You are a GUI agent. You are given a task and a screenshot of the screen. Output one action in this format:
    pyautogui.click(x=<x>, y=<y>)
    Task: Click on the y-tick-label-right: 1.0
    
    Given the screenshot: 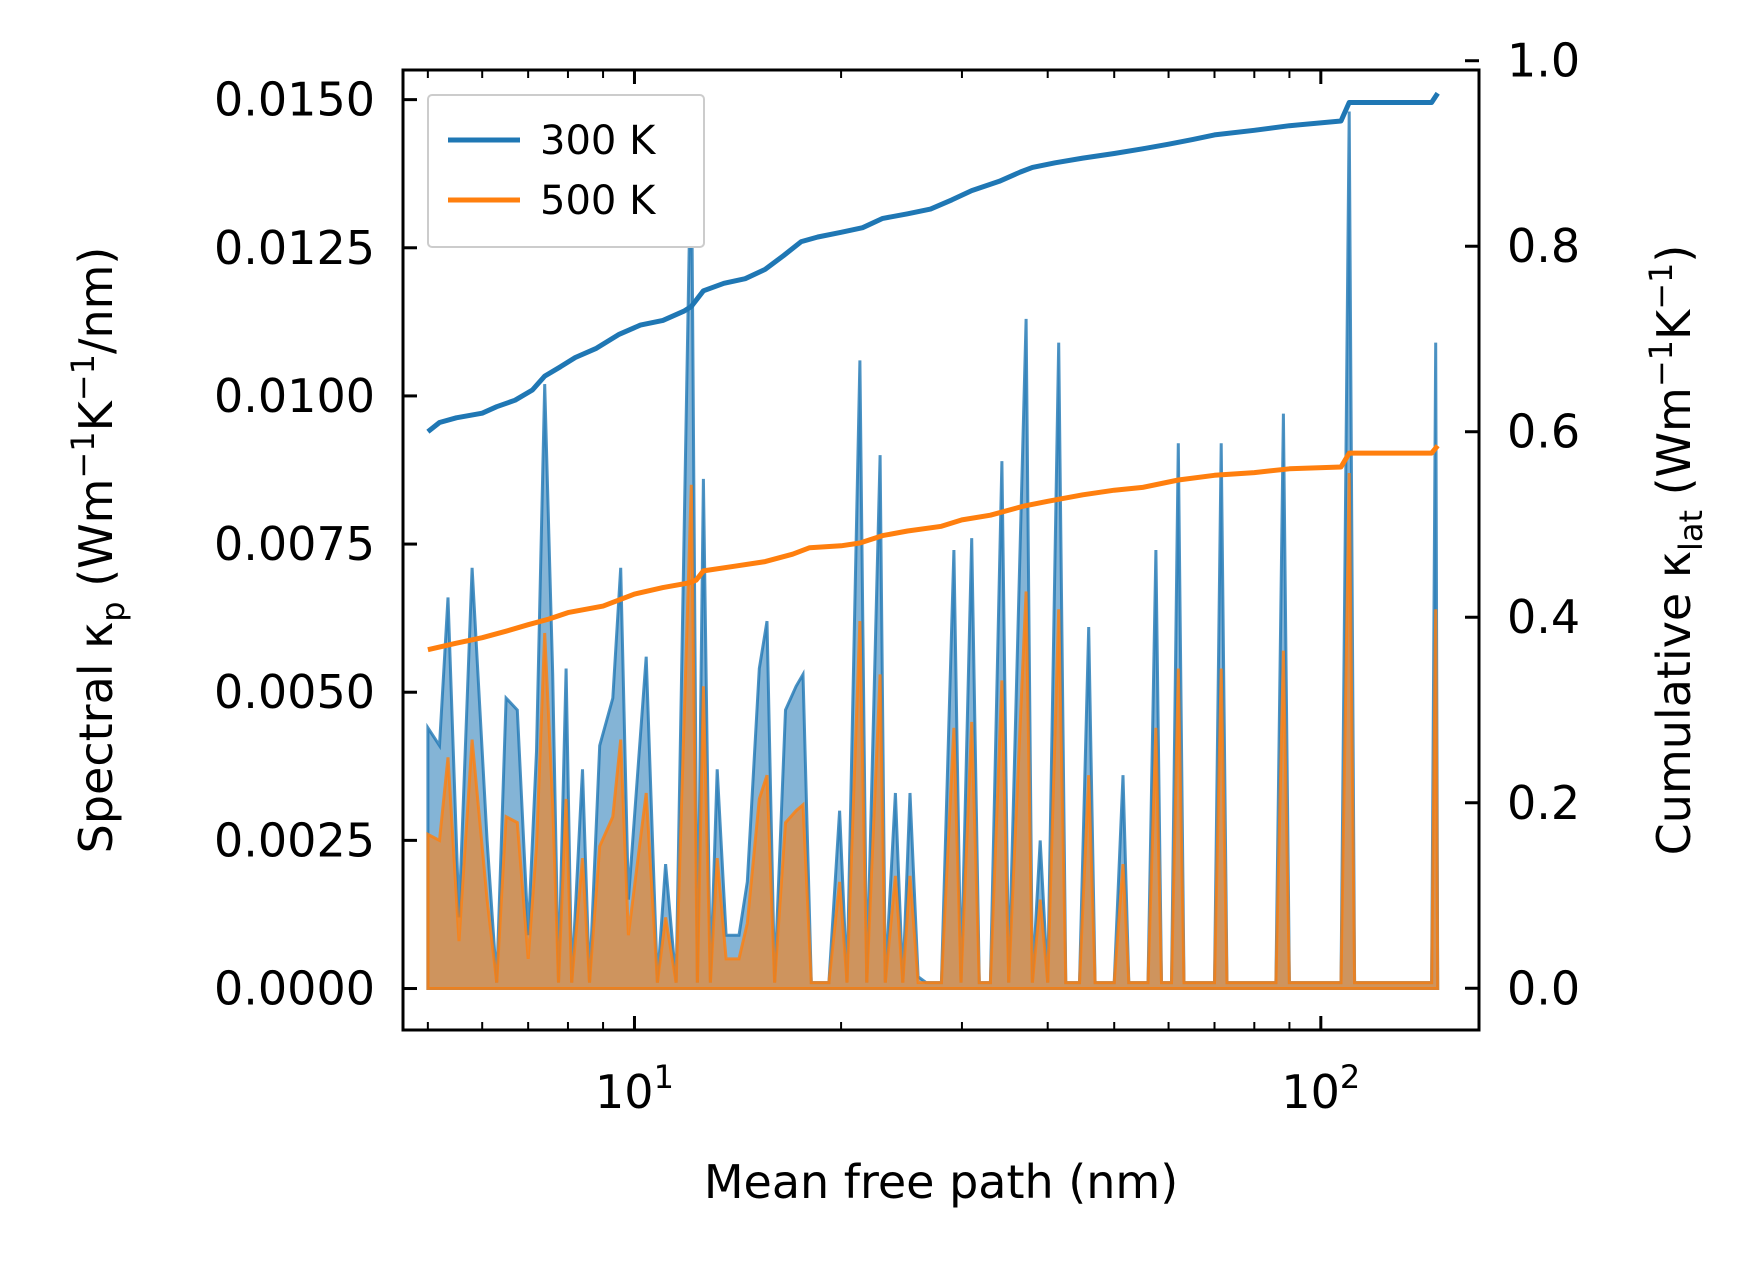 What is the action you would take?
    pyautogui.click(x=1543, y=61)
    